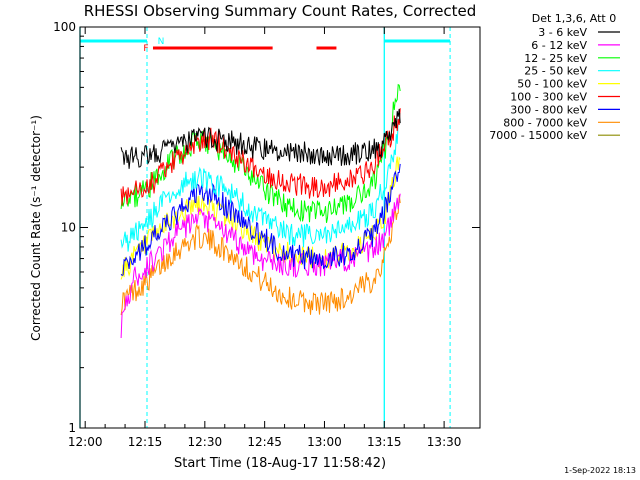 The image size is (640, 480). I want to click on legend-label: 800 - 7000 keV, so click(545, 122).